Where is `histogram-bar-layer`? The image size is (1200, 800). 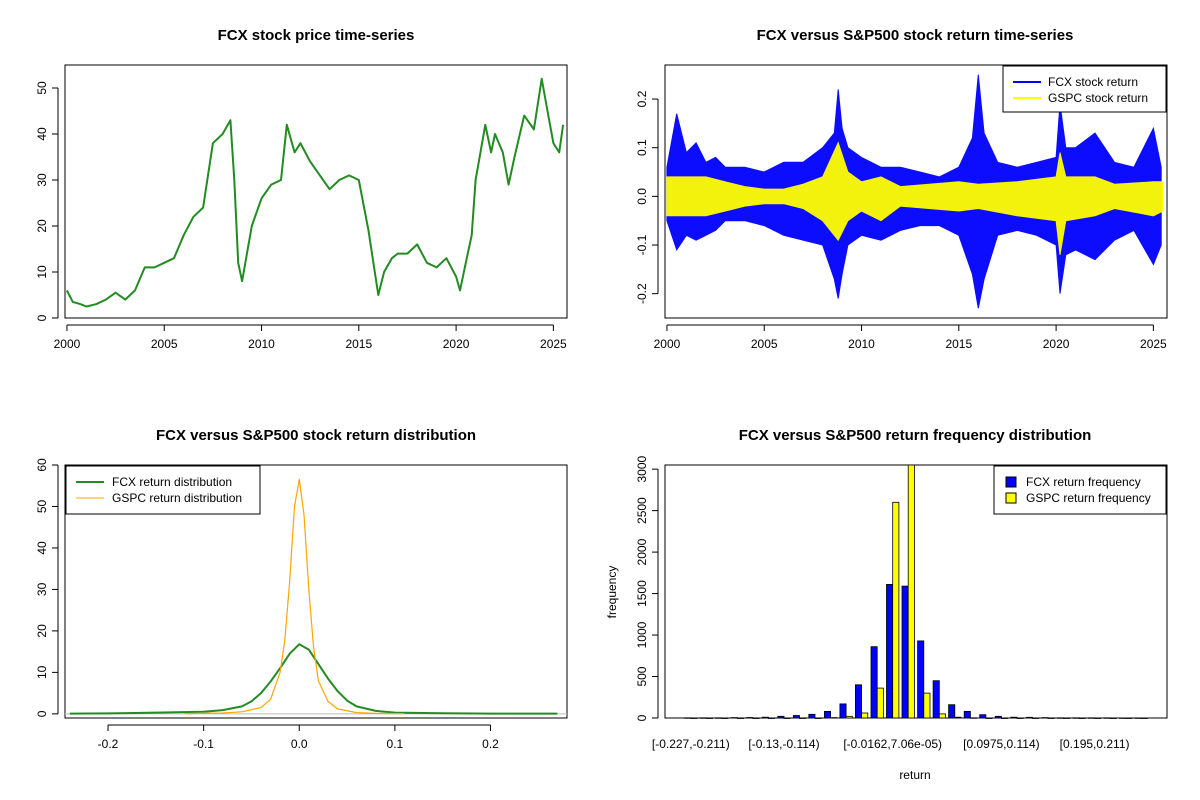
histogram-bar-layer is located at coordinates (916, 591).